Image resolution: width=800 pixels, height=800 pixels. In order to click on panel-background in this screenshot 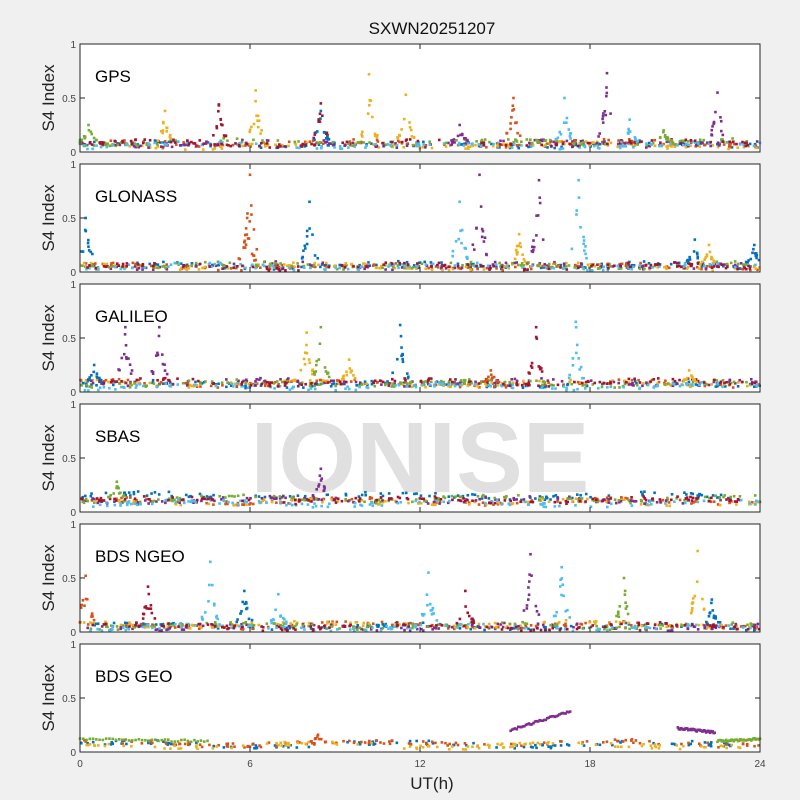, I will do `click(420, 458)`.